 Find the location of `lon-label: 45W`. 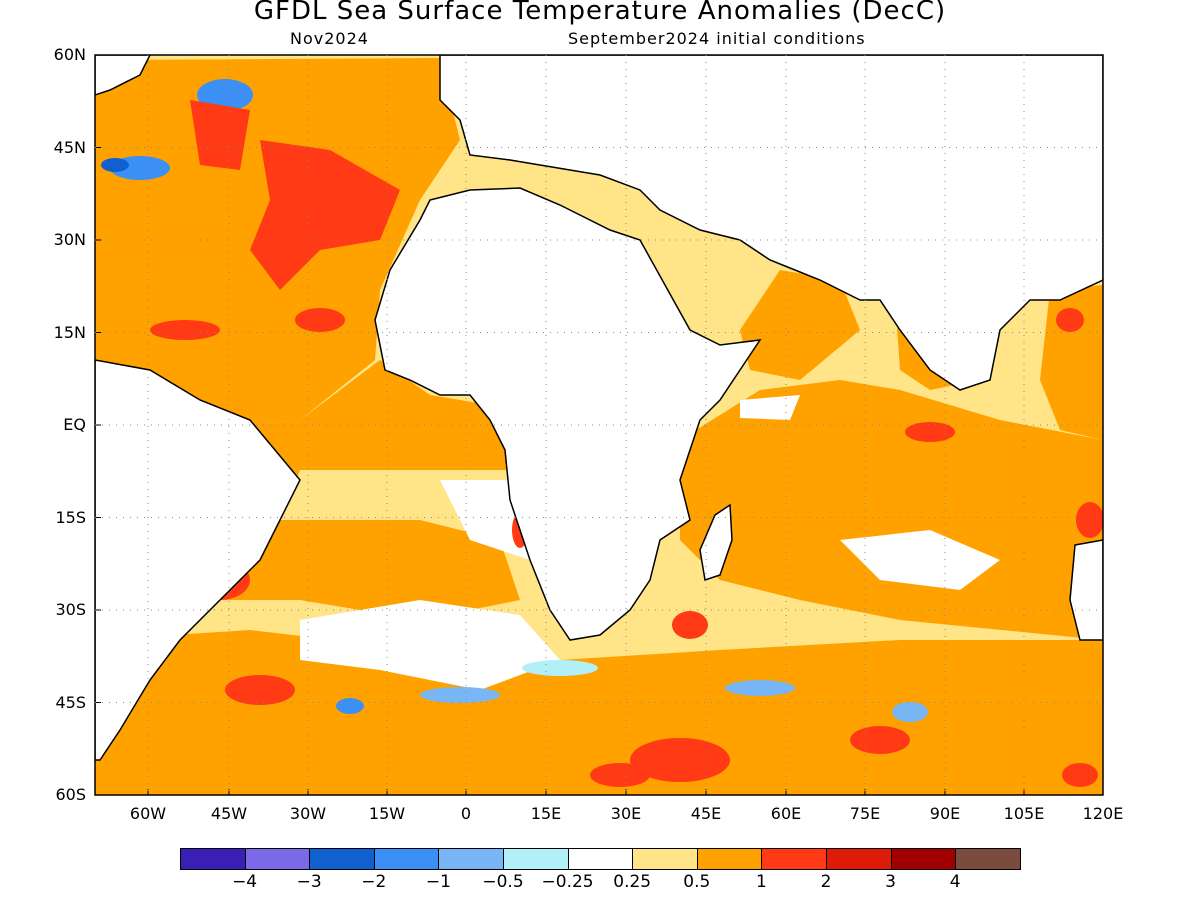

lon-label: 45W is located at coordinates (229, 813).